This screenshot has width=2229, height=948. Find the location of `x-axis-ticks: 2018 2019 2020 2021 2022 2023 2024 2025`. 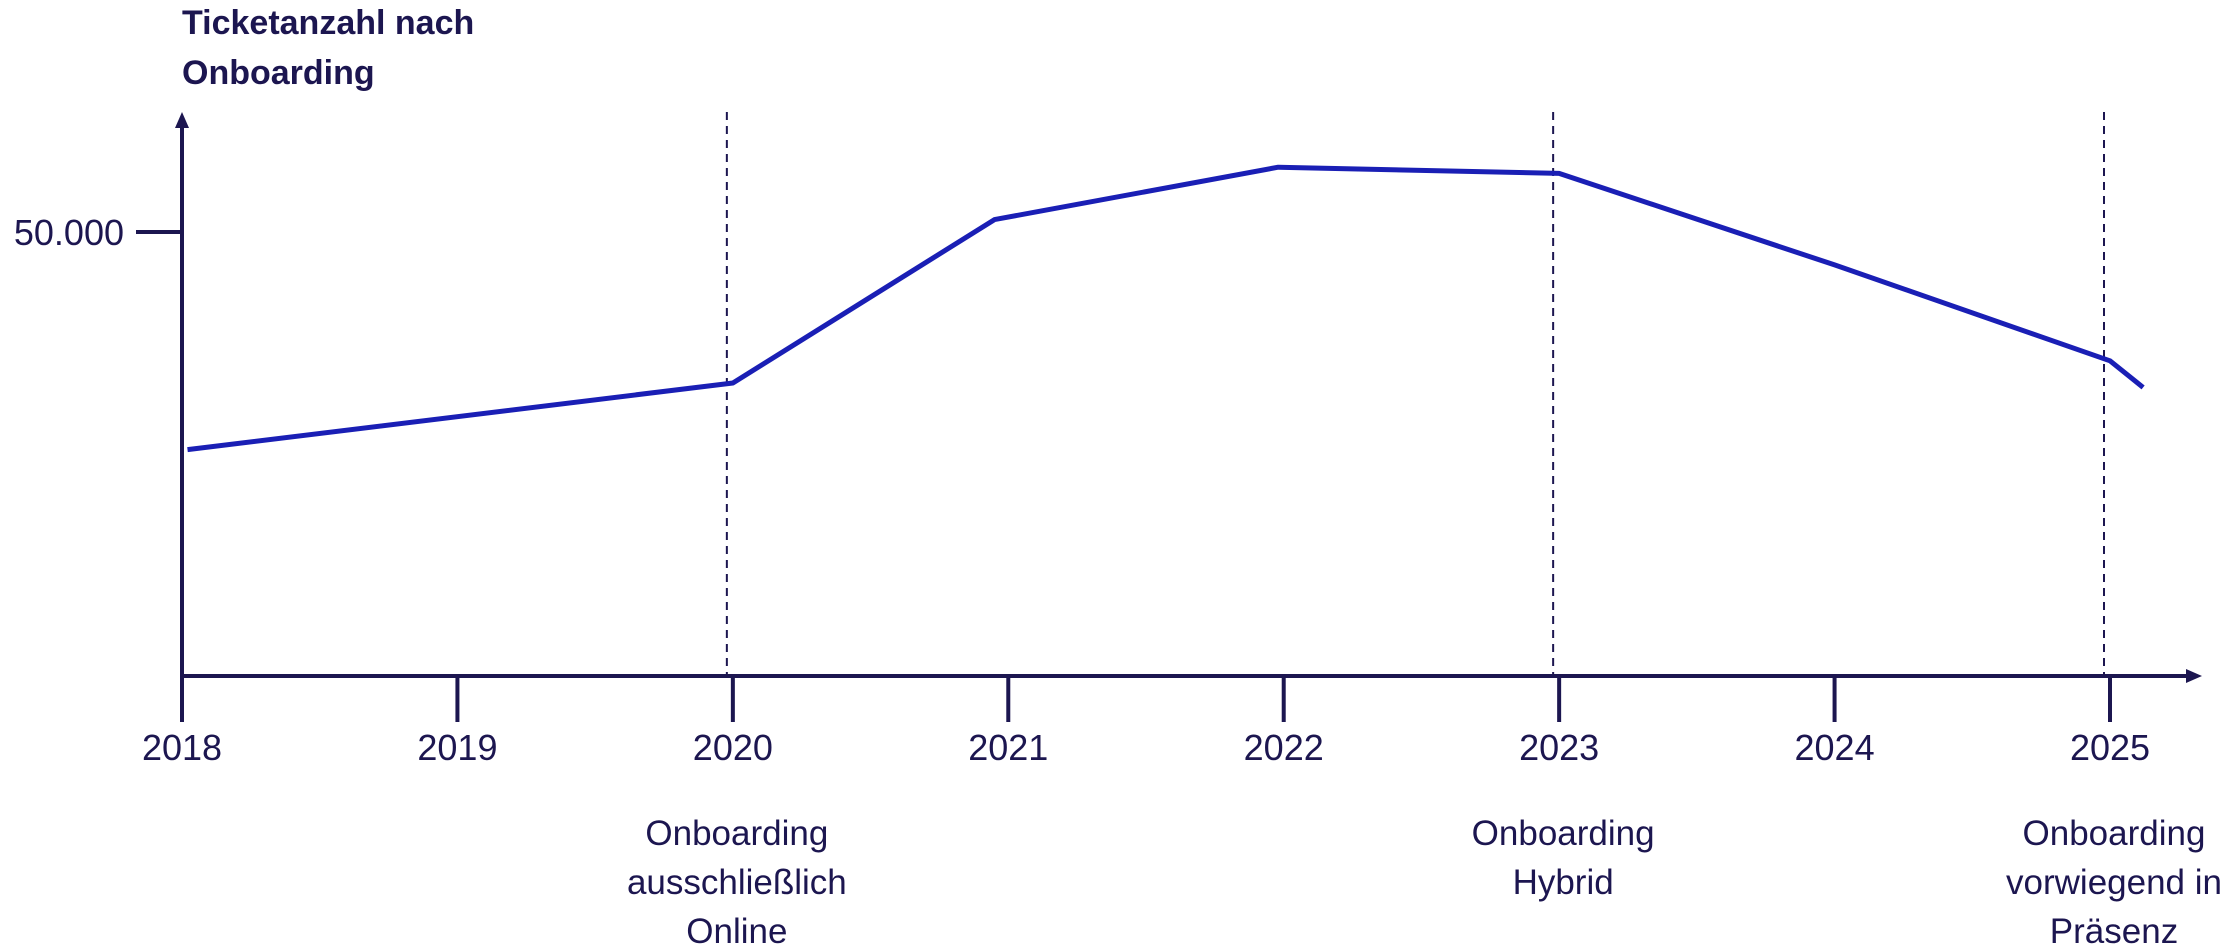

x-axis-ticks: 2018 2019 2020 2021 2022 2023 2024 2025 is located at coordinates (1146, 722).